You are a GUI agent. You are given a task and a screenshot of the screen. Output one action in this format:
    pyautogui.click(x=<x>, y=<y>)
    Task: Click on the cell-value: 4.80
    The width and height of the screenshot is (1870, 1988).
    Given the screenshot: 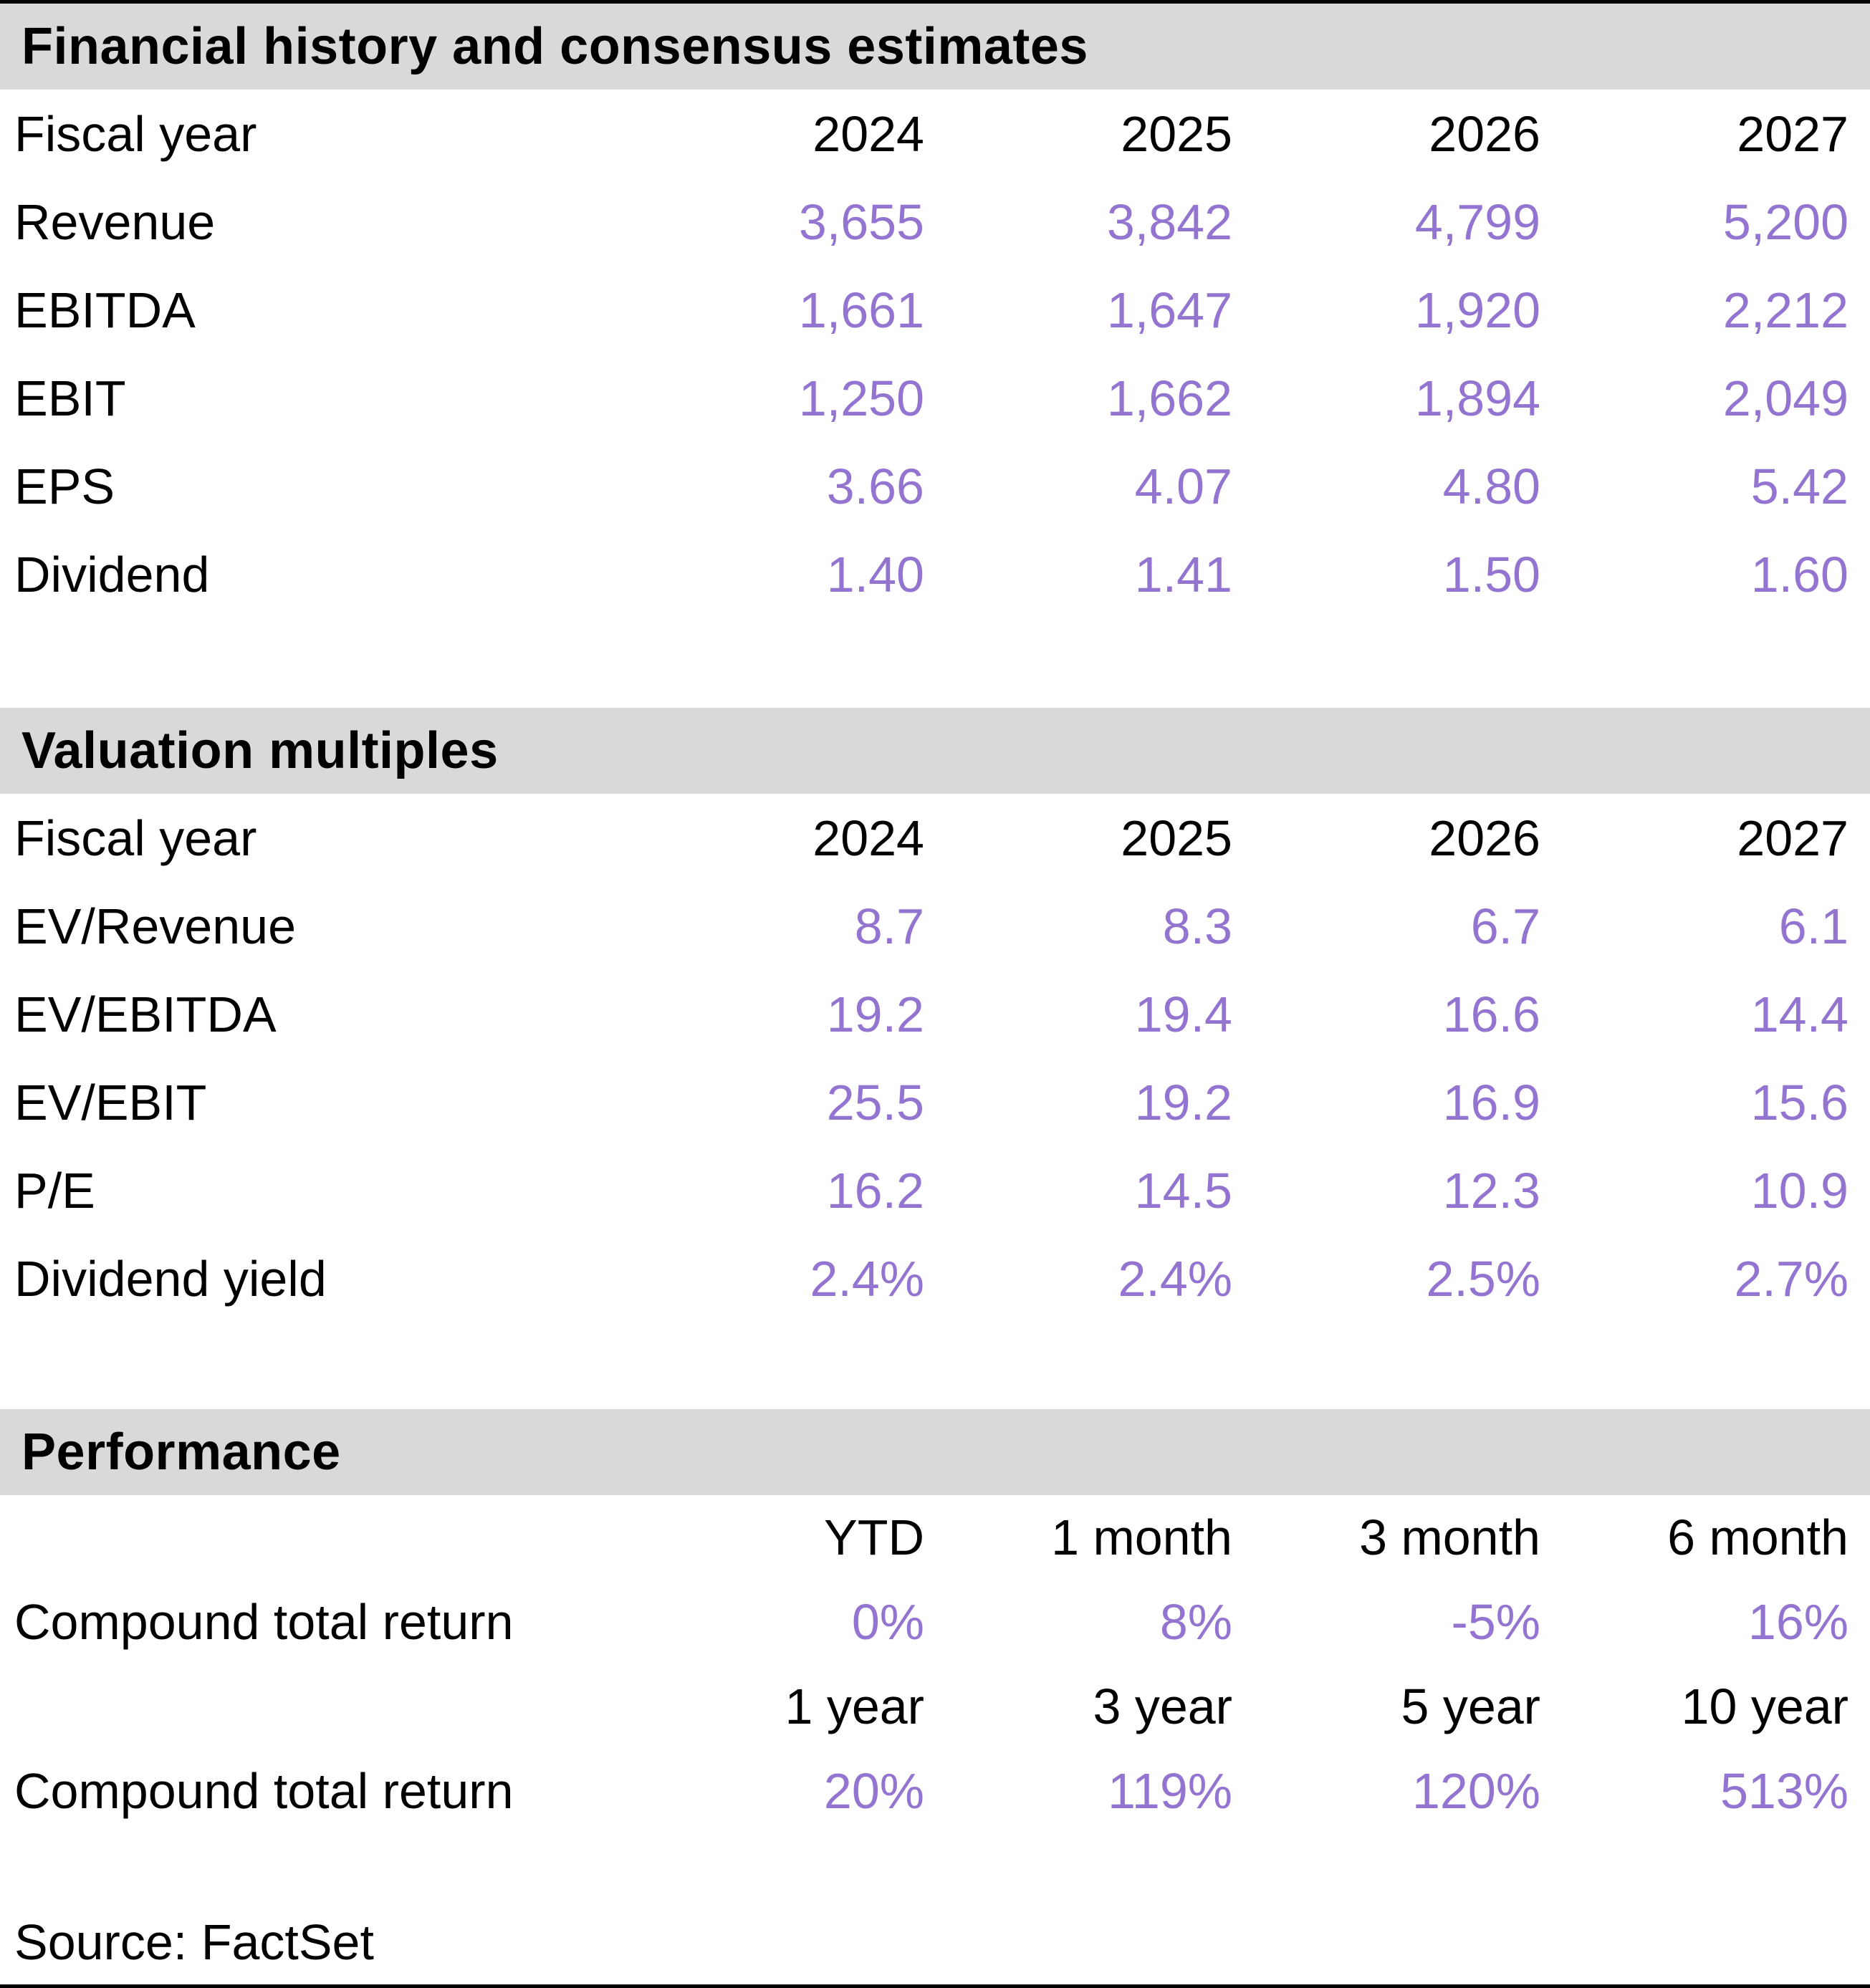 What is the action you would take?
    pyautogui.click(x=1491, y=486)
    